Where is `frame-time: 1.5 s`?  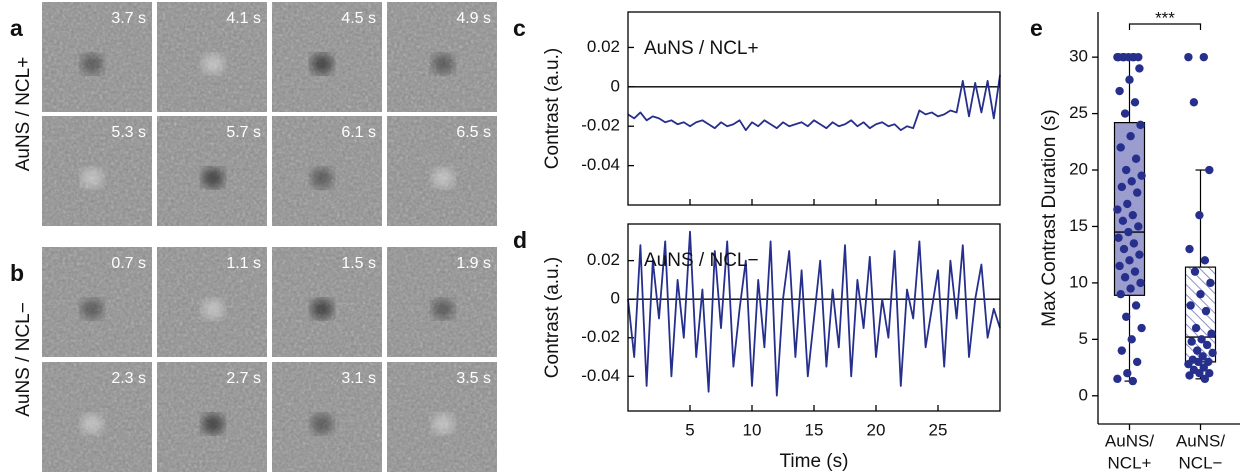
frame-time: 1.5 s is located at coordinates (358, 263).